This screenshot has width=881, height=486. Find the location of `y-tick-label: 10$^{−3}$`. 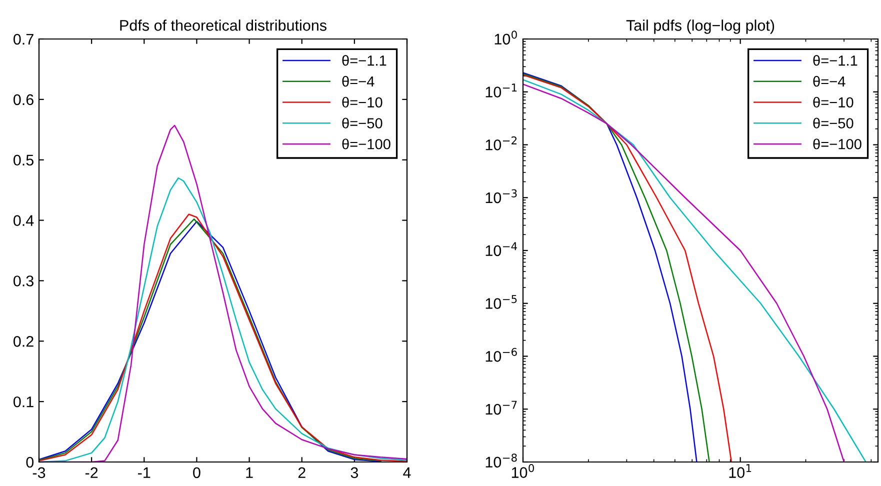

y-tick-label: 10$^{−3}$ is located at coordinates (501, 196).